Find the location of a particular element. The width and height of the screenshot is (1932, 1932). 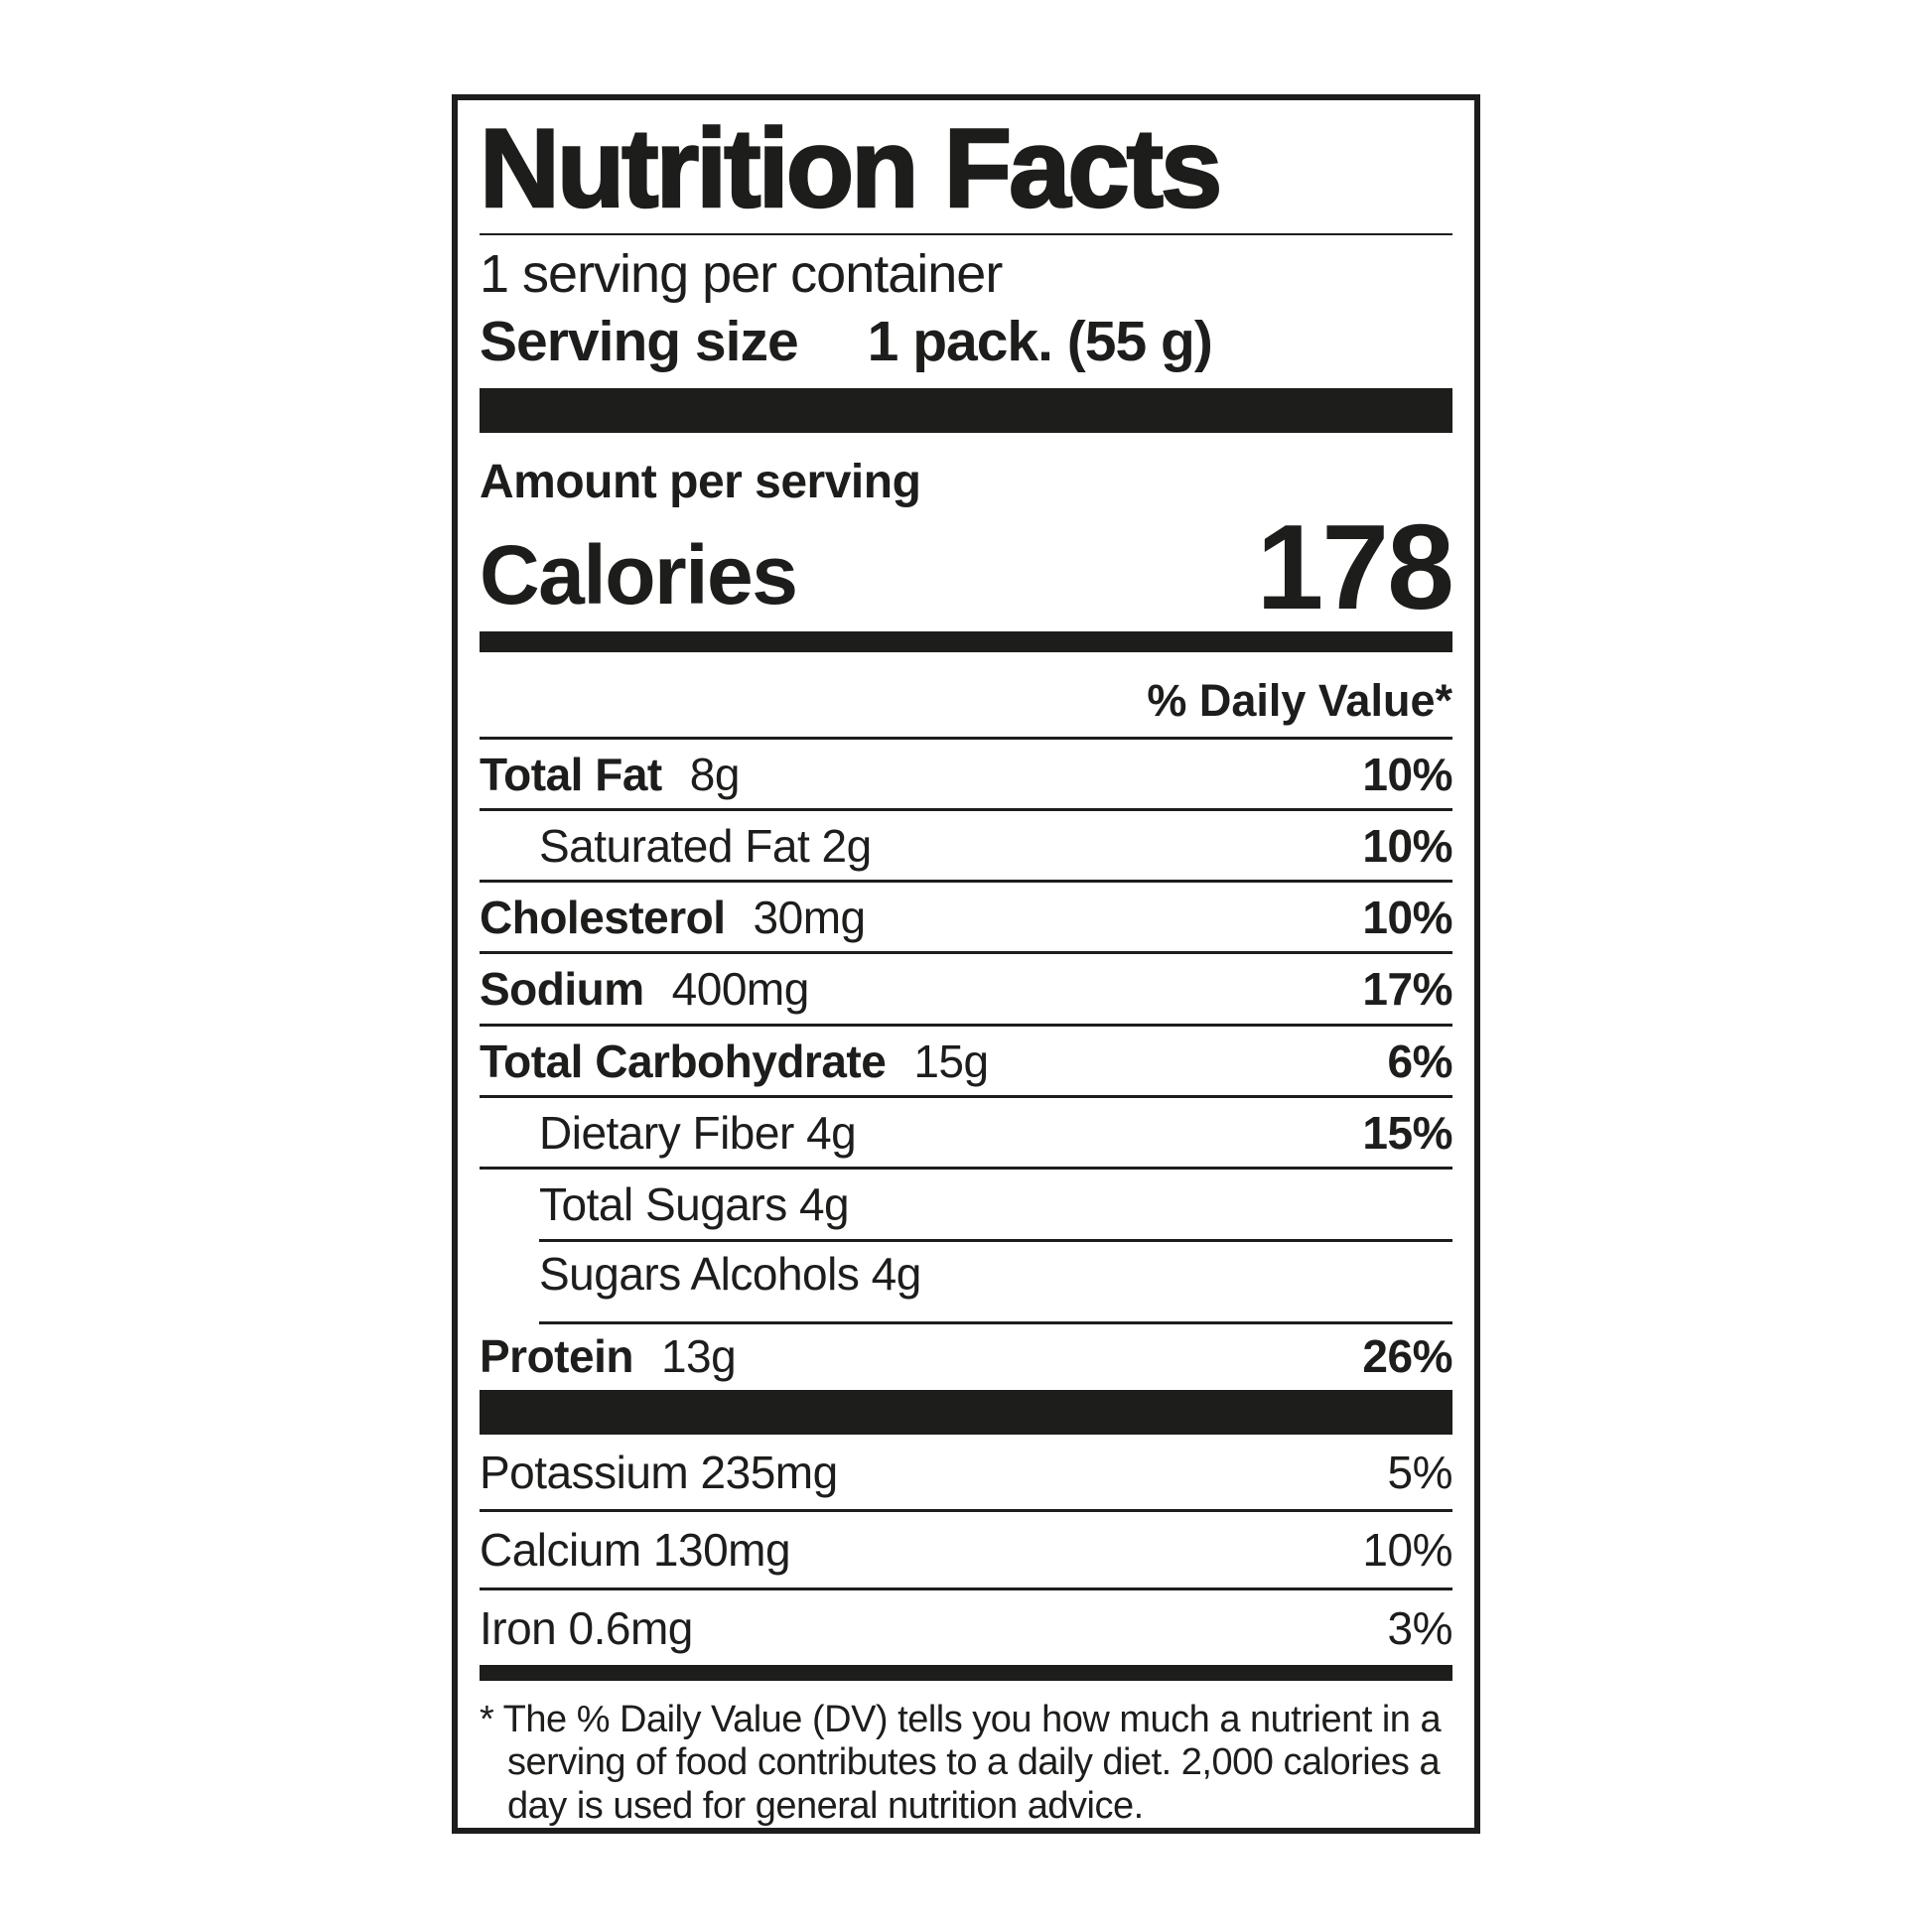

mineral-row-calcium: Calcium 130mg 10% is located at coordinates (966, 1548).